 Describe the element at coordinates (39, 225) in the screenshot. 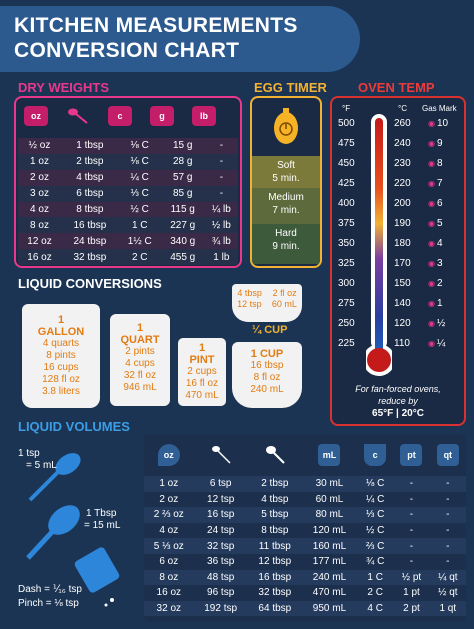

I see `dry-weight-cell: 8 oz` at that location.